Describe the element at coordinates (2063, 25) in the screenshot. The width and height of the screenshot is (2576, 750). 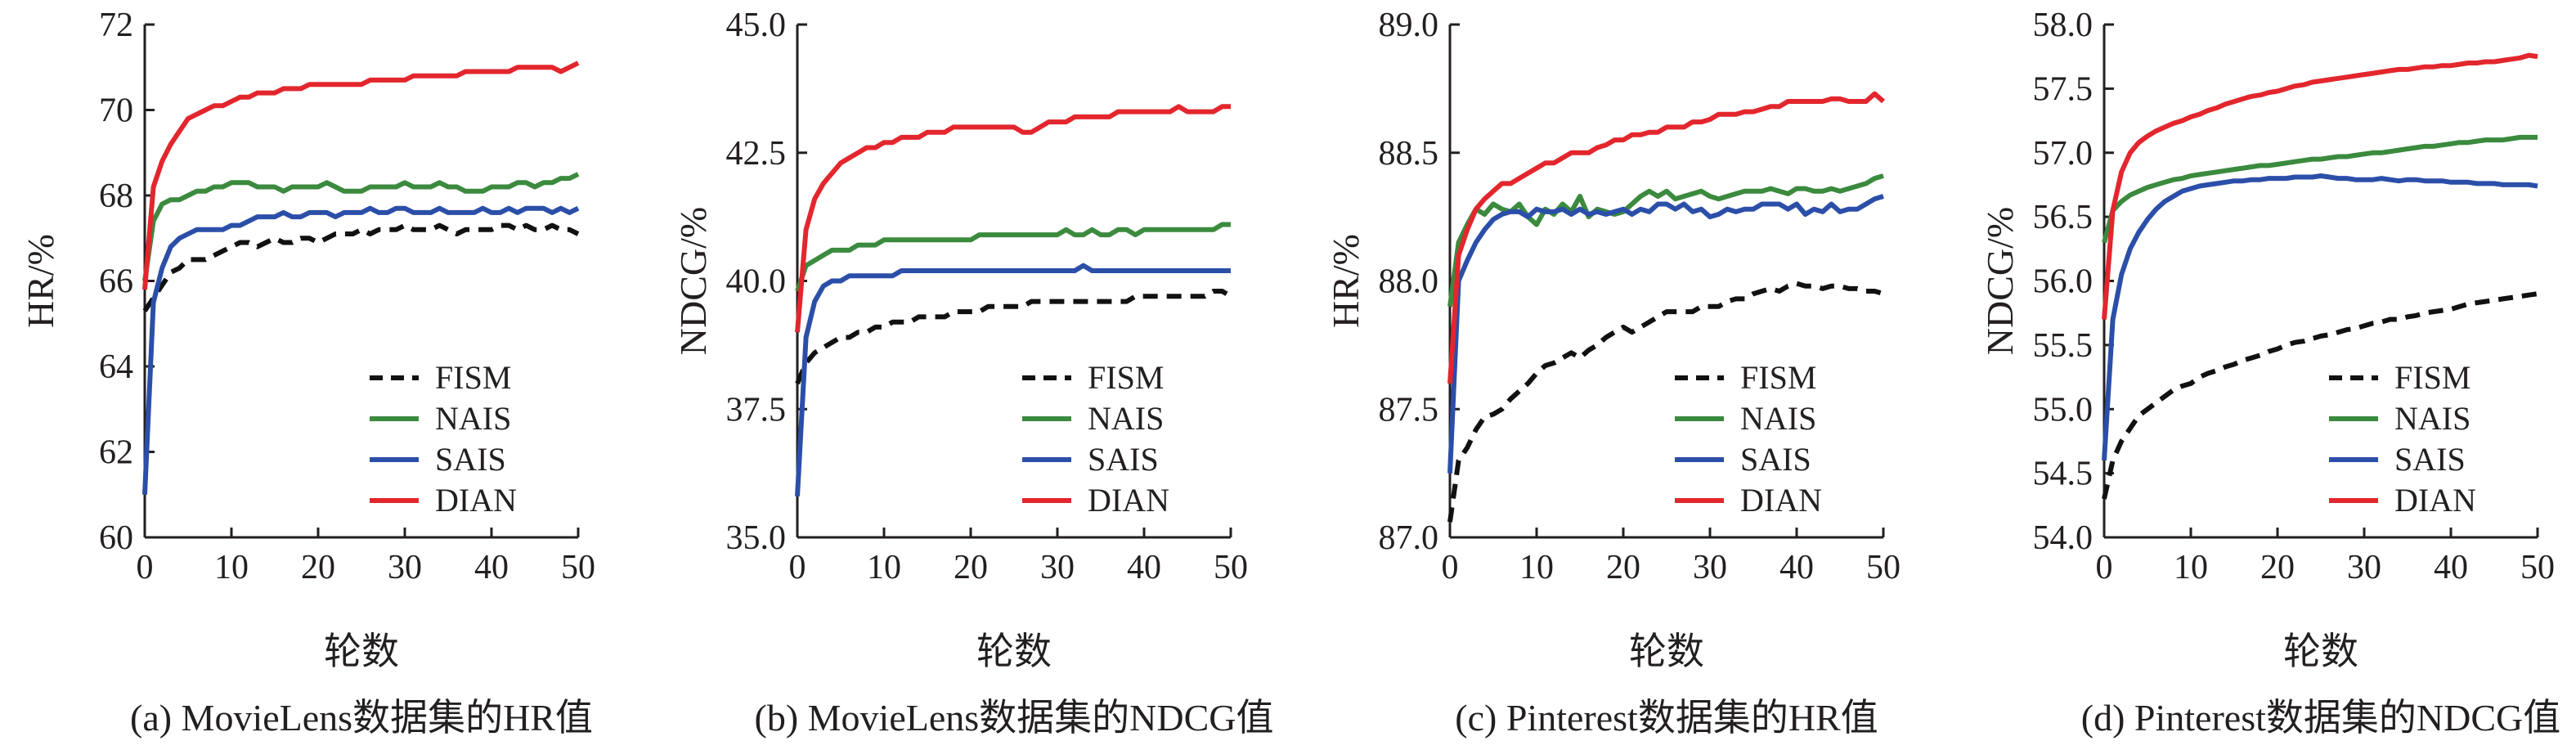
I see `y-tick-label: 58.0` at that location.